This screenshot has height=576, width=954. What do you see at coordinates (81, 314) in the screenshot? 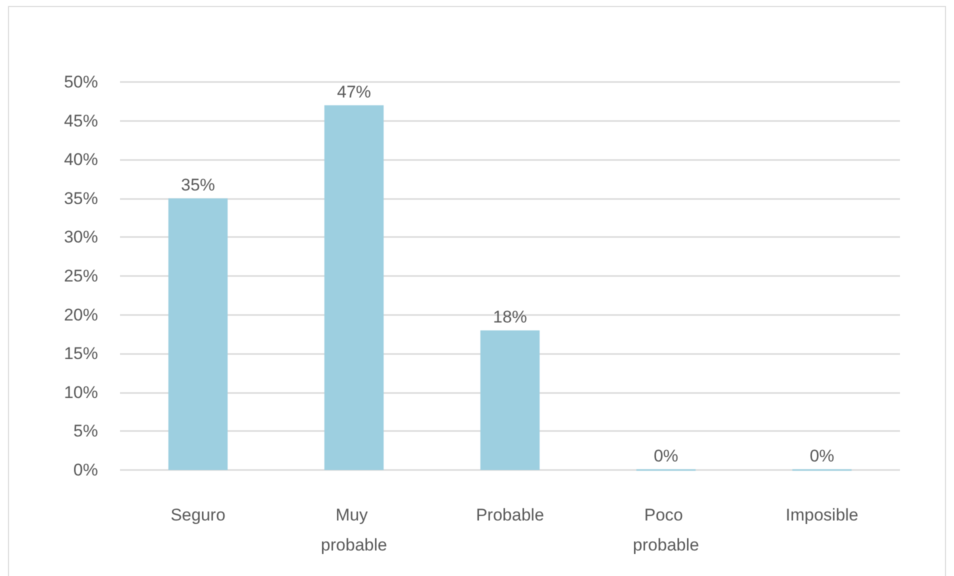
I see `y-tick-label: 20%` at bounding box center [81, 314].